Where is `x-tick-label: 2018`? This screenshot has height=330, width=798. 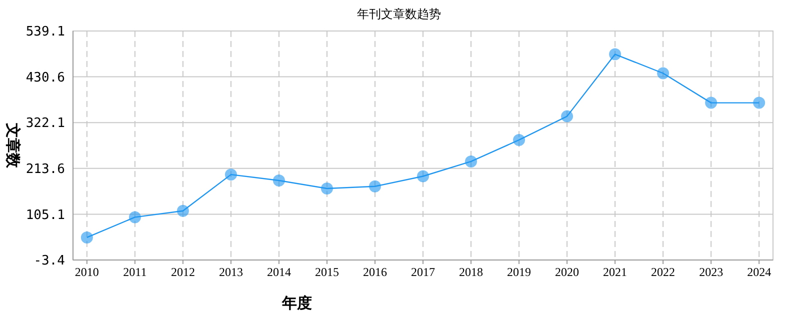 x-tick-label: 2018 is located at coordinates (471, 272).